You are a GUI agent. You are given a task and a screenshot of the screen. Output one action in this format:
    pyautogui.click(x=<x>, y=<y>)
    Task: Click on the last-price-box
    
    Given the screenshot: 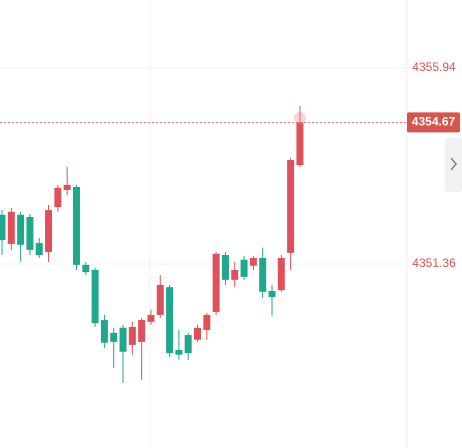 What is the action you would take?
    pyautogui.click(x=433, y=122)
    